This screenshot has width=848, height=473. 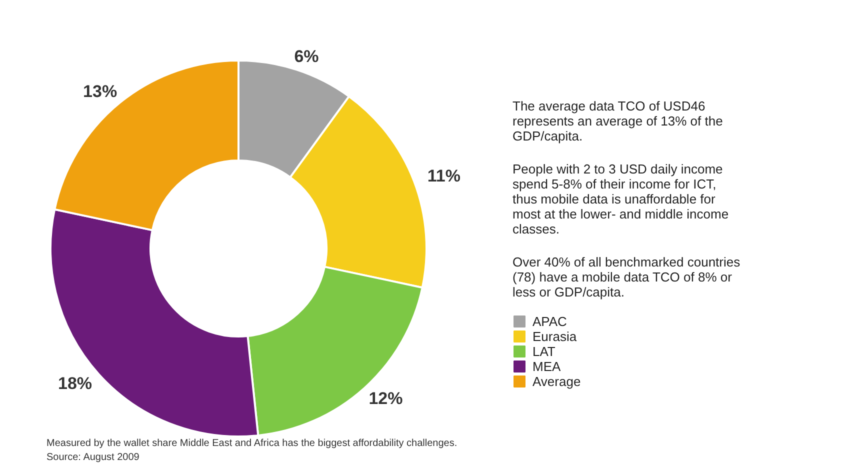 I want to click on legend-label: Eurasia, so click(x=555, y=336).